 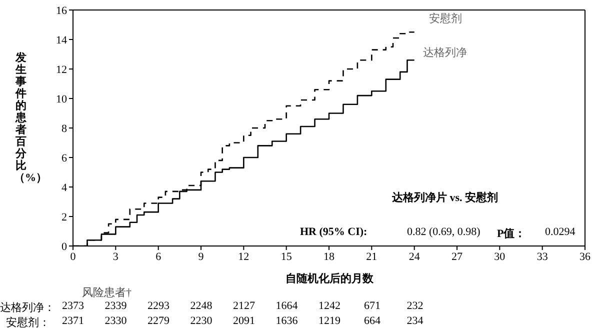 What do you see at coordinates (445, 53) in the screenshot?
I see `series-label: 达格列净` at bounding box center [445, 53].